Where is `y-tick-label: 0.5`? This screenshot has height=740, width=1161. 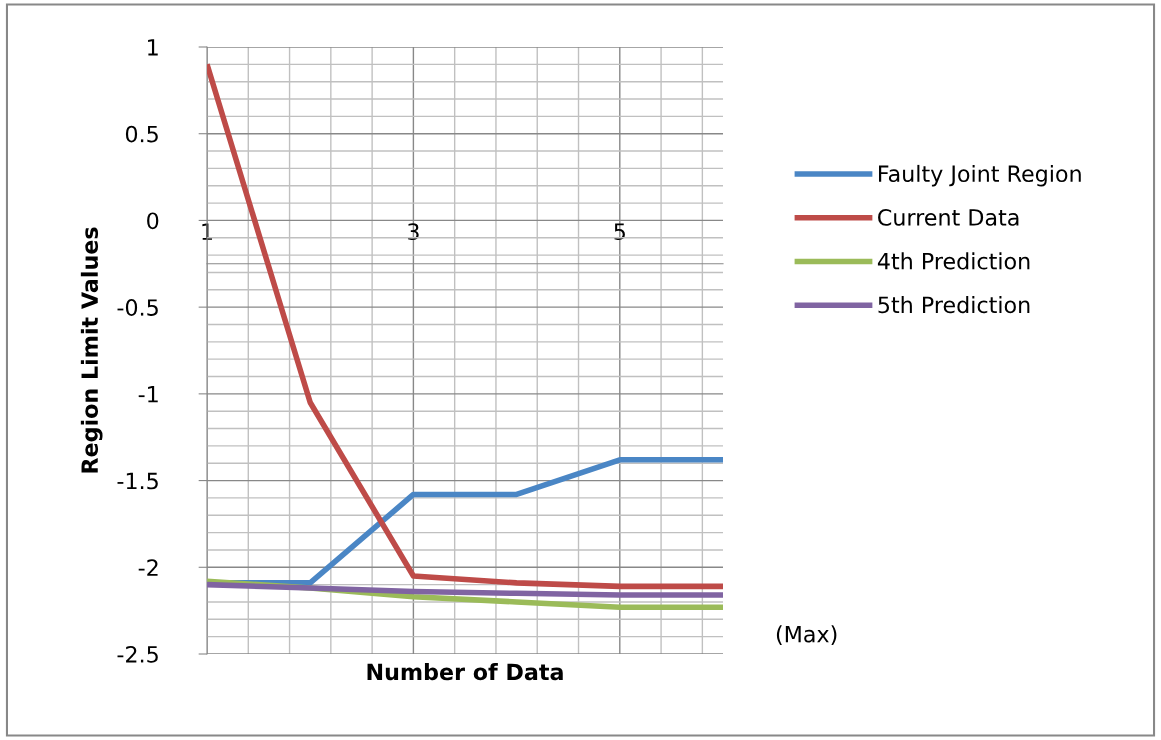 y-tick-label: 0.5 is located at coordinates (141, 134).